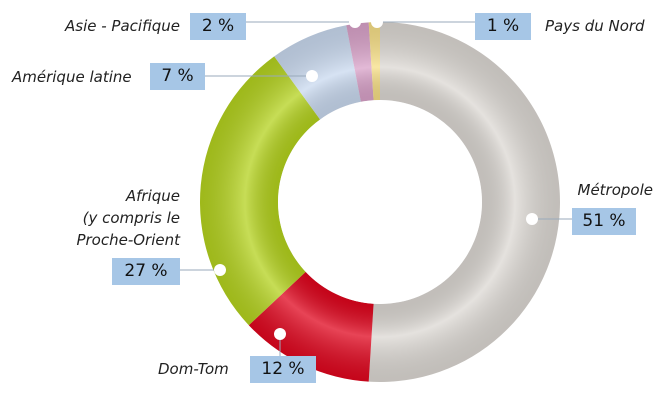 The height and width of the screenshot is (406, 657). Describe the element at coordinates (193, 369) in the screenshot. I see `category-label: Dom-Tom` at that location.